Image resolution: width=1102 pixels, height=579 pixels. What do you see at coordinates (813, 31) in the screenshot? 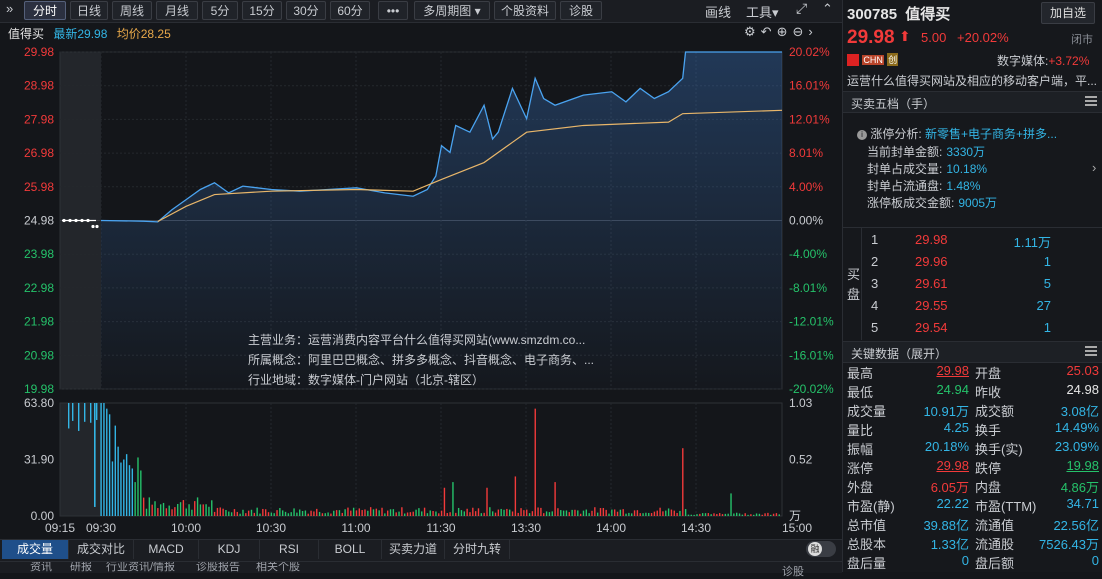
I see `next-icon: ›` at bounding box center [813, 31].